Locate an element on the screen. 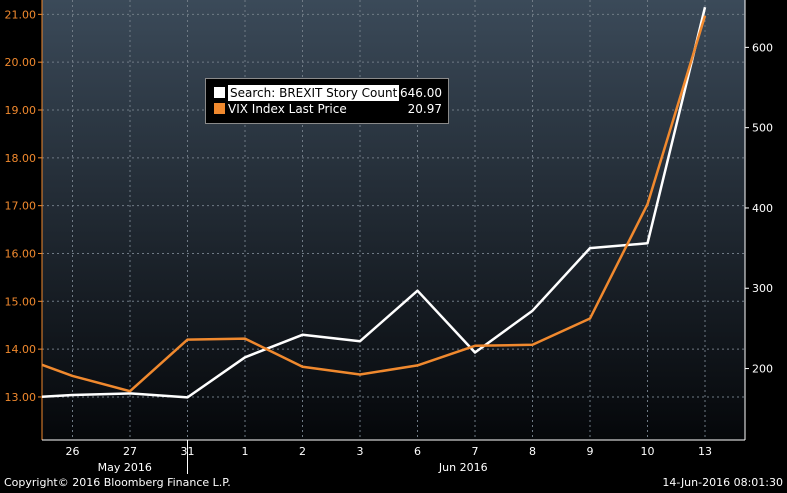 The image size is (787, 493). right-tick-label: 400 is located at coordinates (762, 208).